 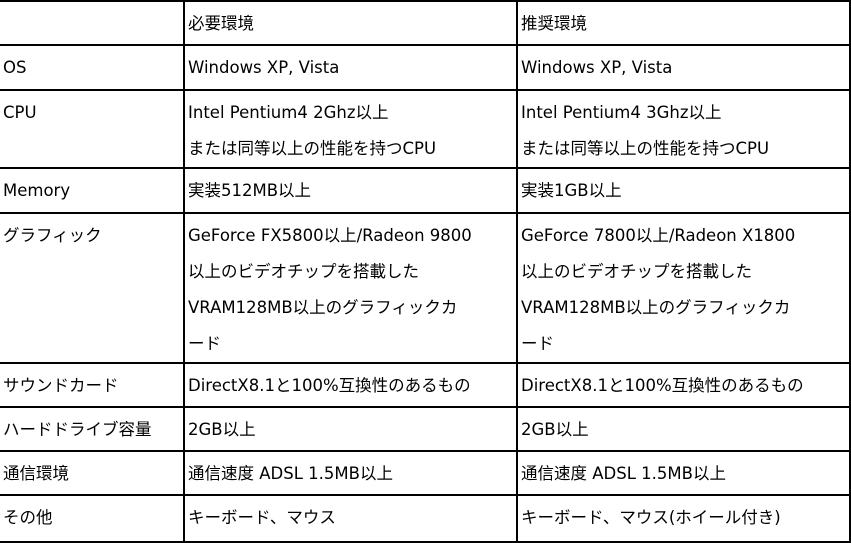 What do you see at coordinates (651, 517) in the screenshot?
I see `cell-line: キーボード、マウス(ホイール付き)` at bounding box center [651, 517].